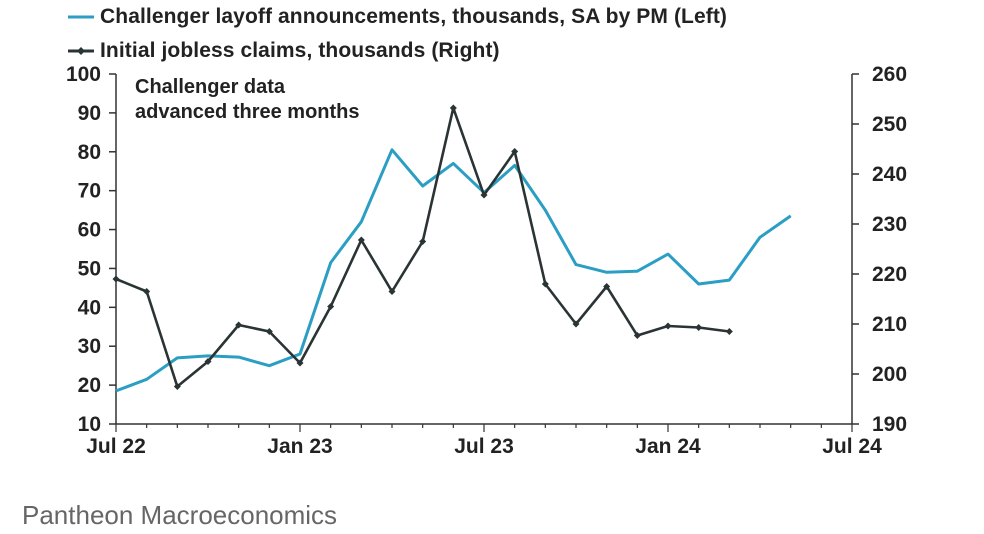 The height and width of the screenshot is (534, 984). What do you see at coordinates (180, 515) in the screenshot?
I see `source-credit: Pantheon Macroeconomics` at bounding box center [180, 515].